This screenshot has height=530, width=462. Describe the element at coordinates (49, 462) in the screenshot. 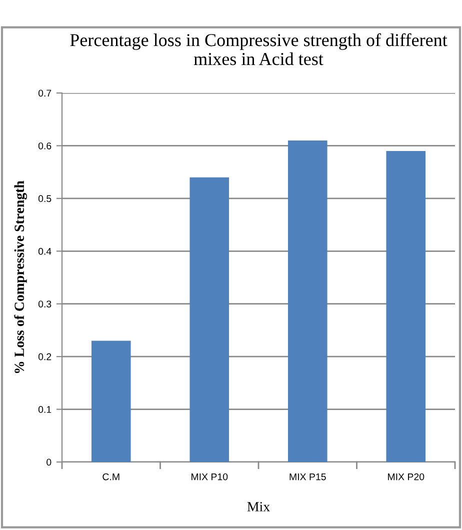

I see `y-tick-label: 0` at that location.